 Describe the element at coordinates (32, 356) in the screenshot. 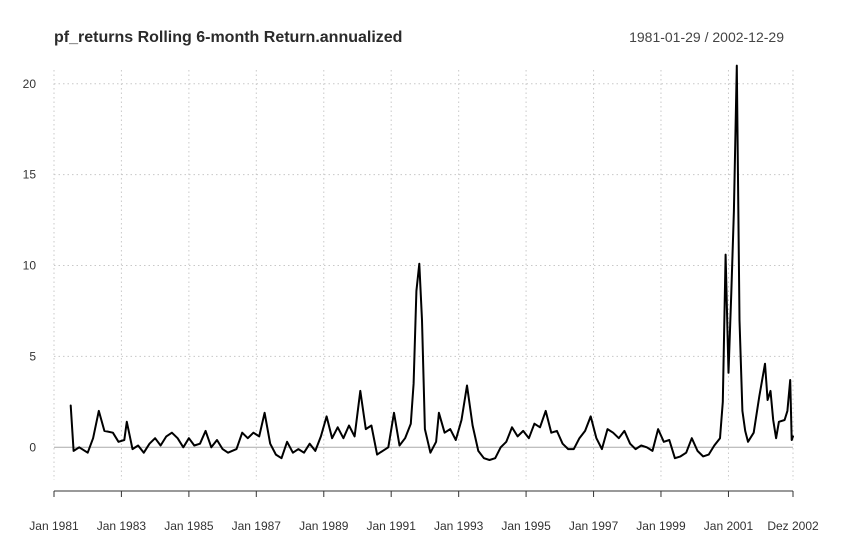

I see `y-tick-label: 5` at that location.